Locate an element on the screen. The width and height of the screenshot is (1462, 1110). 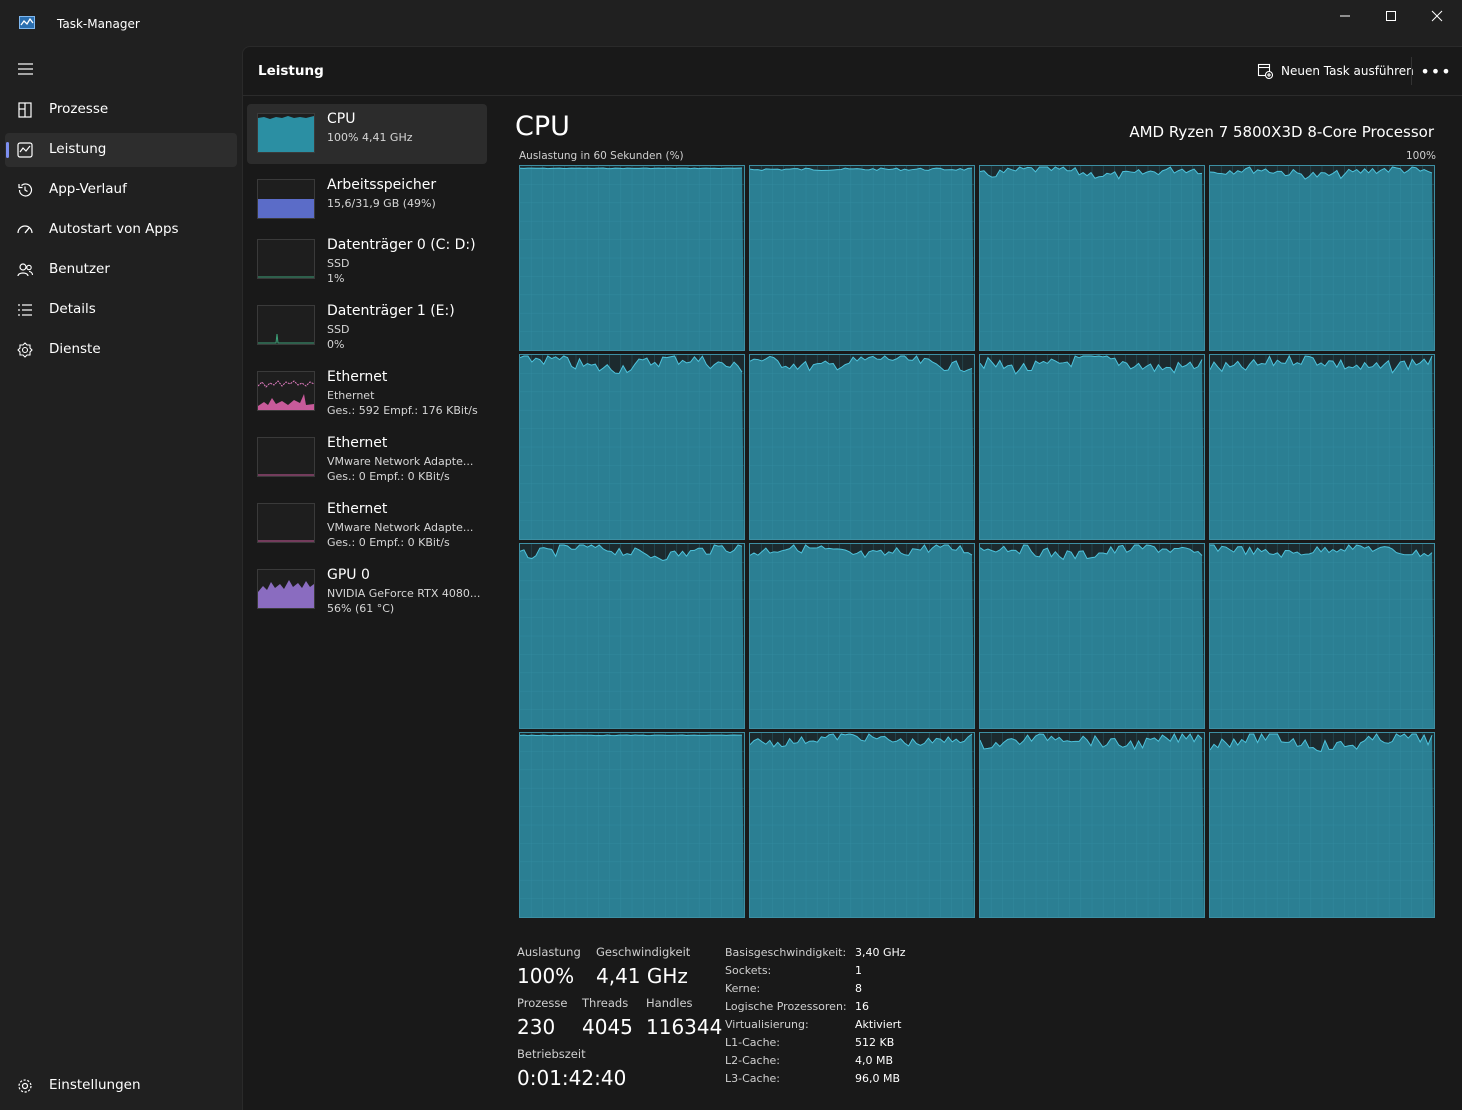
info-value: 3,40 GHz is located at coordinates (880, 952).